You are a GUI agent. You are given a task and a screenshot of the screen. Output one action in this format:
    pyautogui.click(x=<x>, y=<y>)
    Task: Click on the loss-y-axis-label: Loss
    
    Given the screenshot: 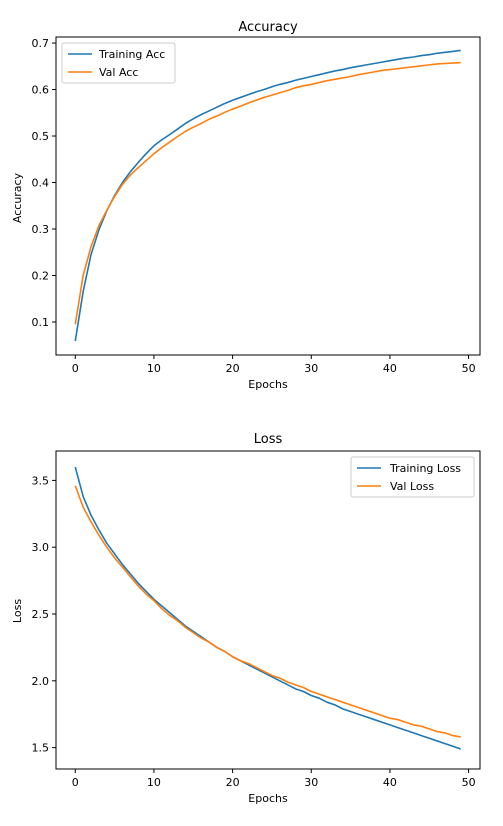 What is the action you would take?
    pyautogui.click(x=17, y=611)
    